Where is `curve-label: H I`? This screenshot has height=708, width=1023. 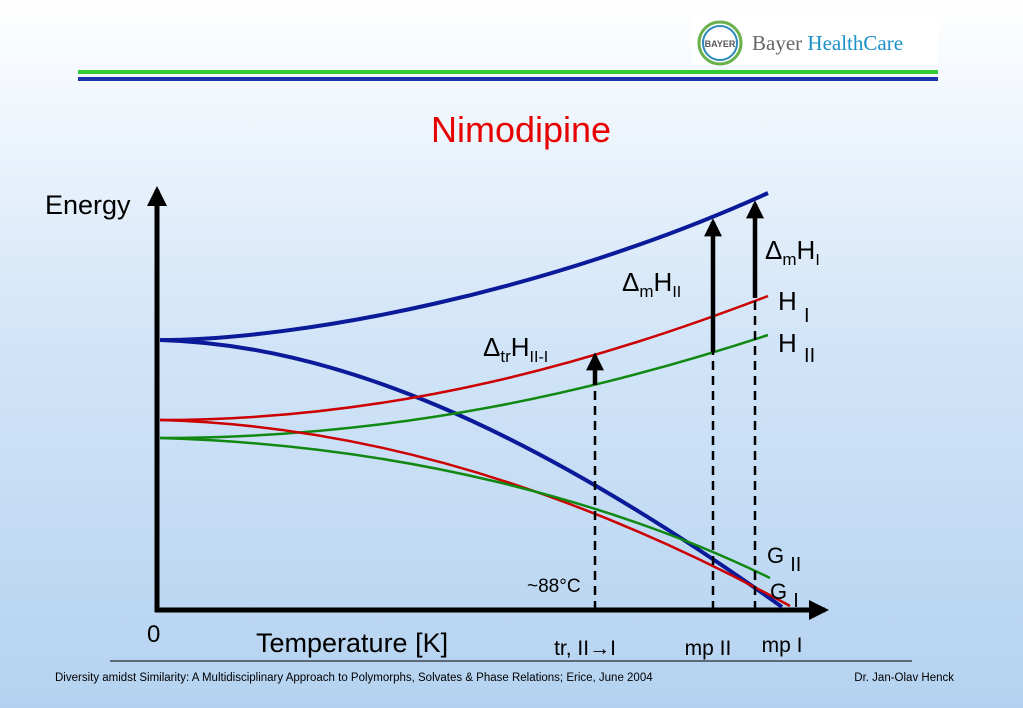 curve-label: H I is located at coordinates (794, 306).